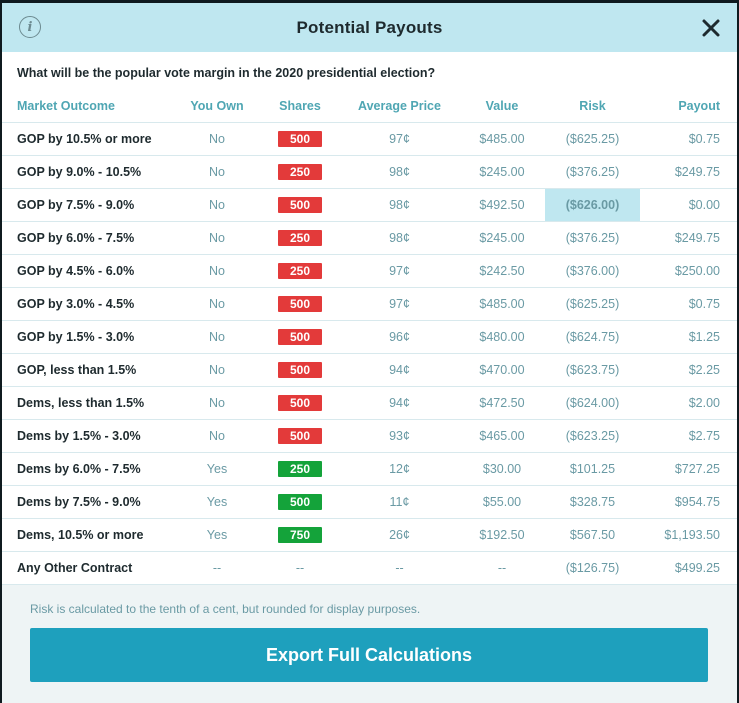  What do you see at coordinates (688, 172) in the screenshot?
I see `payout-cell: $249.75` at bounding box center [688, 172].